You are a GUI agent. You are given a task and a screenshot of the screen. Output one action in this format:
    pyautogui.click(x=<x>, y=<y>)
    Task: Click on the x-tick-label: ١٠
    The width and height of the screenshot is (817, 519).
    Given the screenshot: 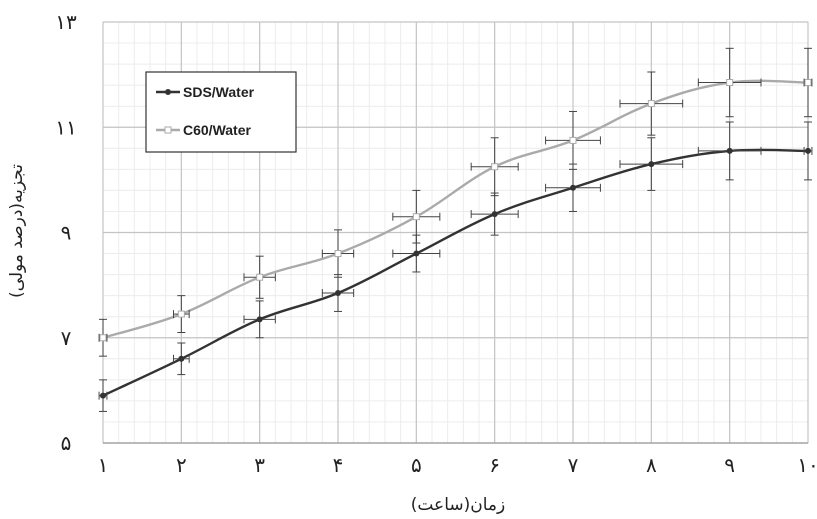 What is the action you would take?
    pyautogui.click(x=807, y=465)
    